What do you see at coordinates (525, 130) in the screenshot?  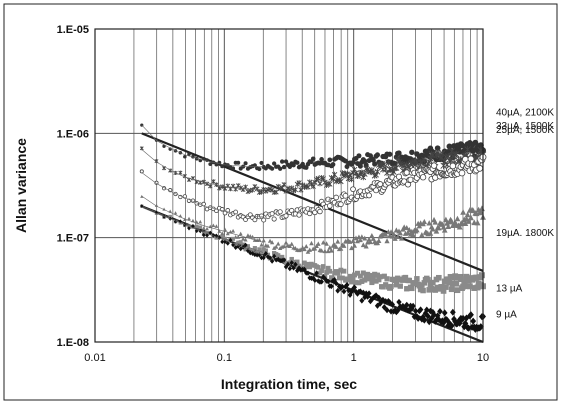 I see `series-label: 25µA, 1500K` at bounding box center [525, 130].